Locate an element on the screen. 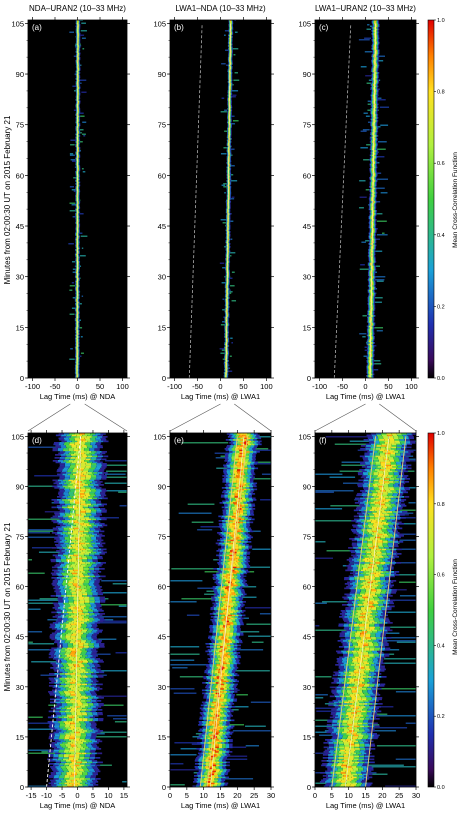  x-axis-label: Lag Time (ms) @ LWA1 is located at coordinates (220, 396).